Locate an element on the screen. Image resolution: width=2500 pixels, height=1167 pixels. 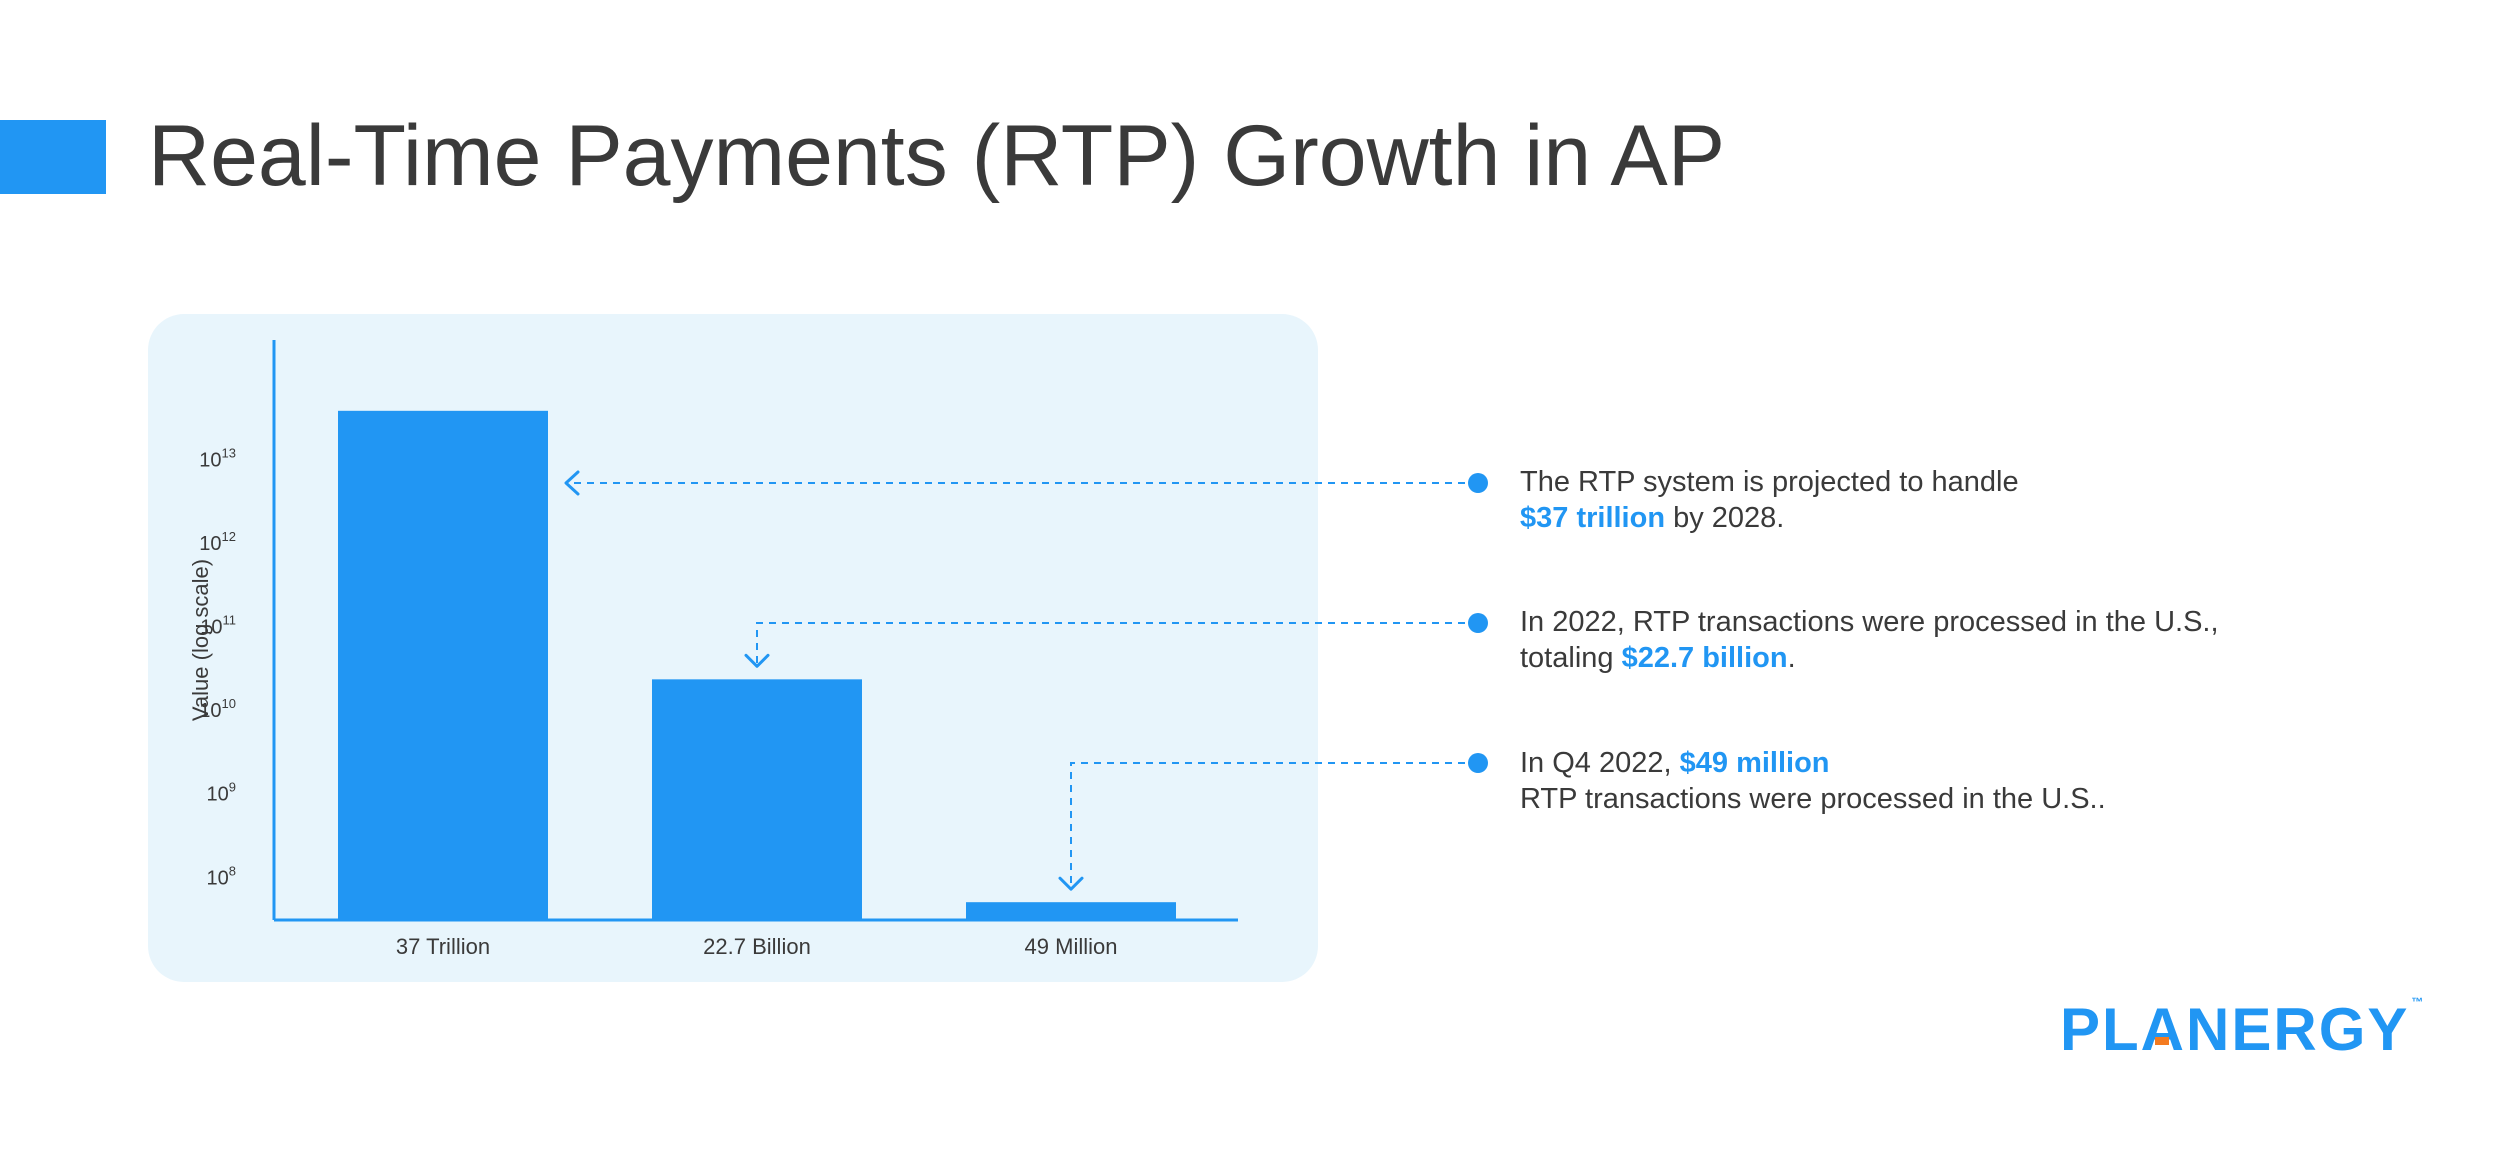
x-tick-label: 22.7 Billion is located at coordinates (757, 946).